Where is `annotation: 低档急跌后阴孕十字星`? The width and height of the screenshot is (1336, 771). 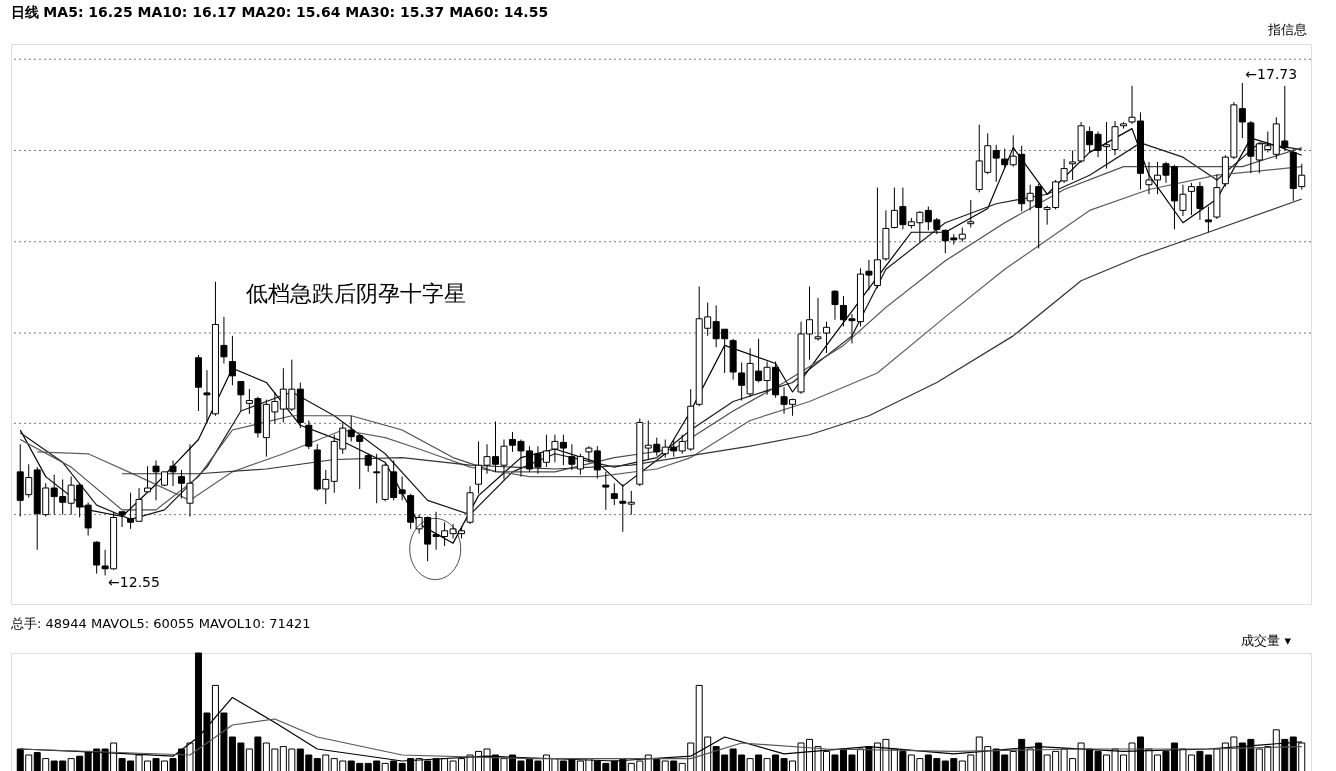 annotation: 低档急跌后阴孕十字星 is located at coordinates (356, 293).